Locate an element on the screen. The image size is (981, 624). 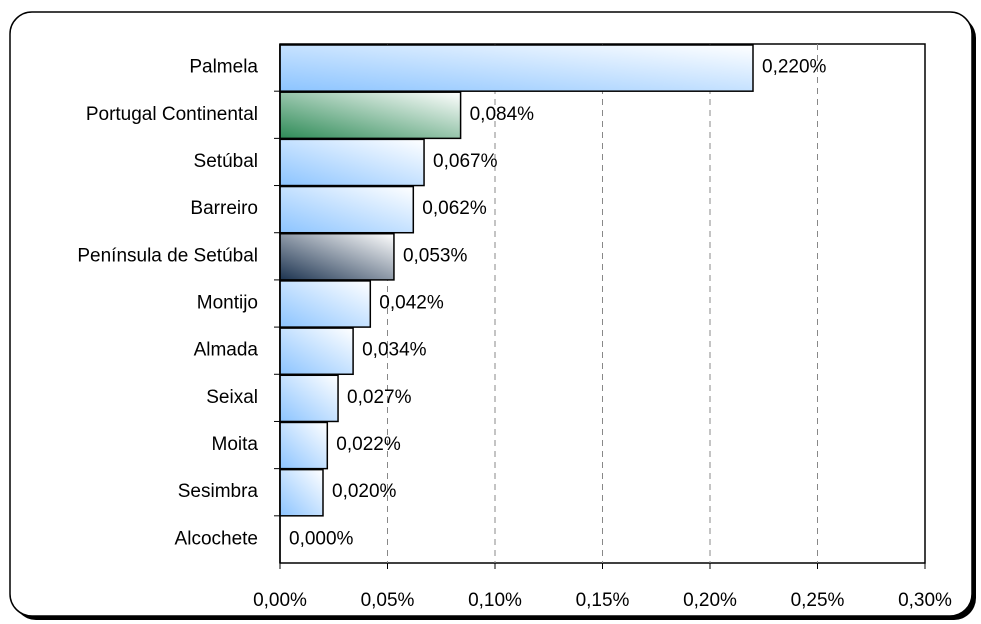
value-label: 0,027% is located at coordinates (379, 397).